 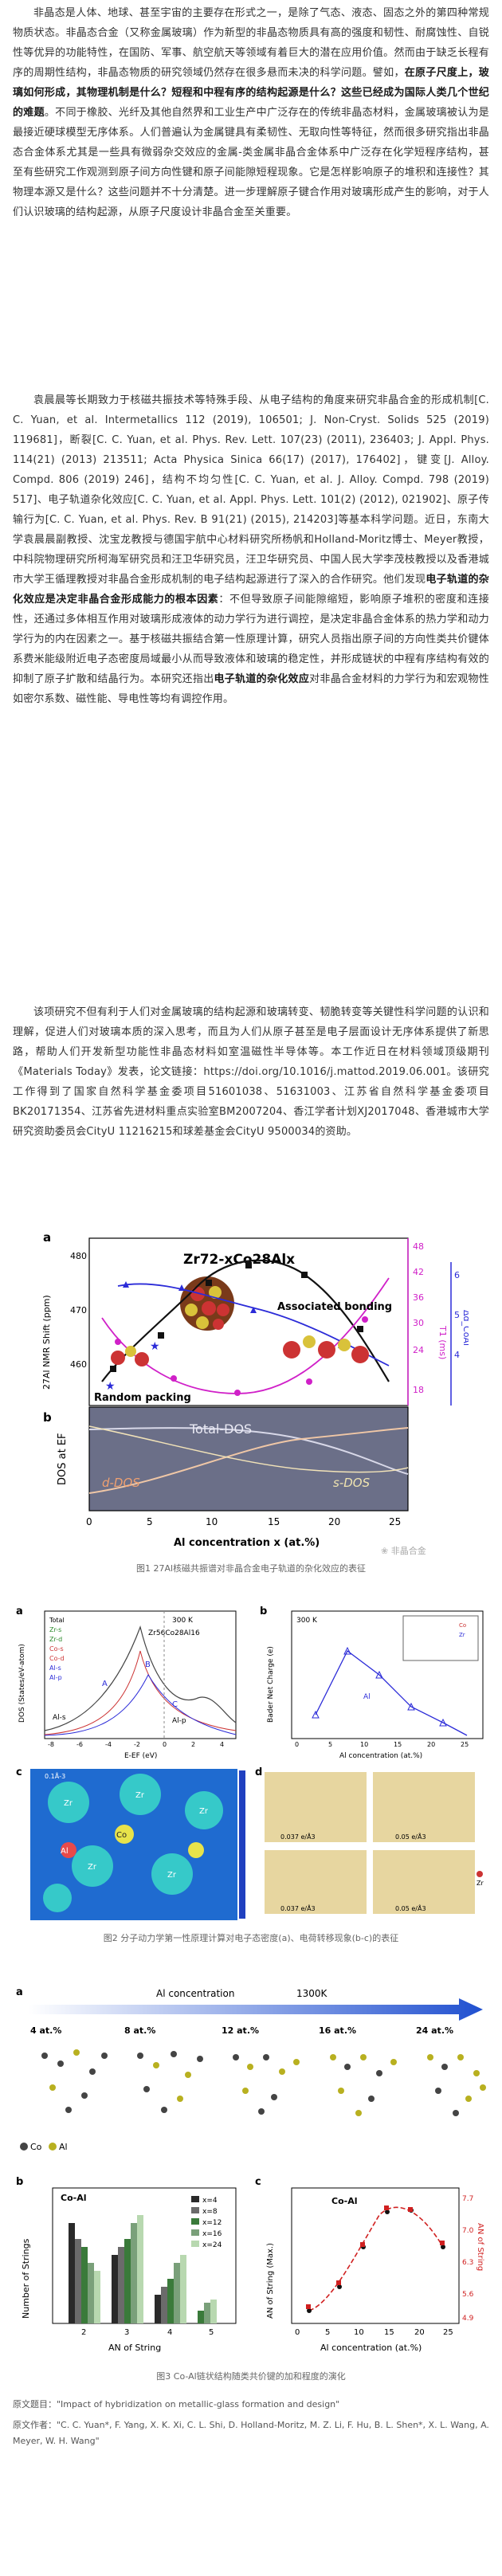 I want to click on svg-text: x=4, so click(x=210, y=2201).